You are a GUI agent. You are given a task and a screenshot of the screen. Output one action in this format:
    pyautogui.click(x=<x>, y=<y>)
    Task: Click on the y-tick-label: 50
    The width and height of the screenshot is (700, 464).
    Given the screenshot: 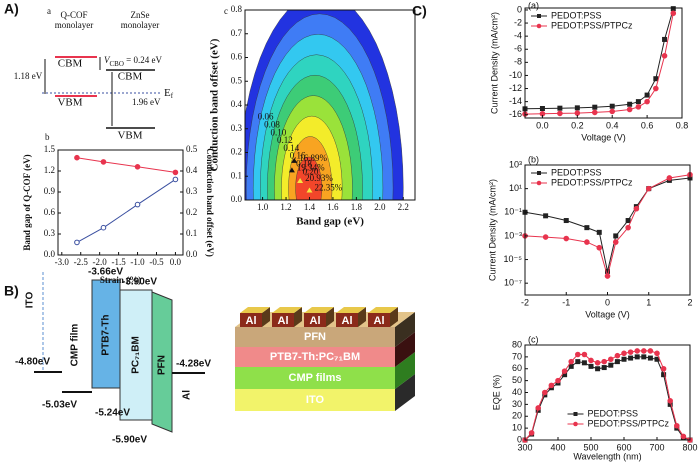 What is the action you would take?
    pyautogui.click(x=517, y=380)
    